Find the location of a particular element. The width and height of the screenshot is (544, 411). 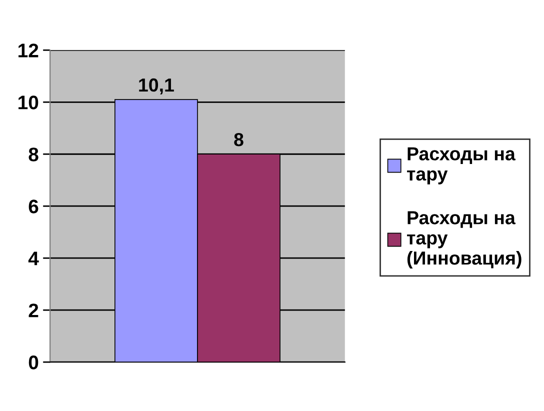

data-label: 10,1 is located at coordinates (156, 86).